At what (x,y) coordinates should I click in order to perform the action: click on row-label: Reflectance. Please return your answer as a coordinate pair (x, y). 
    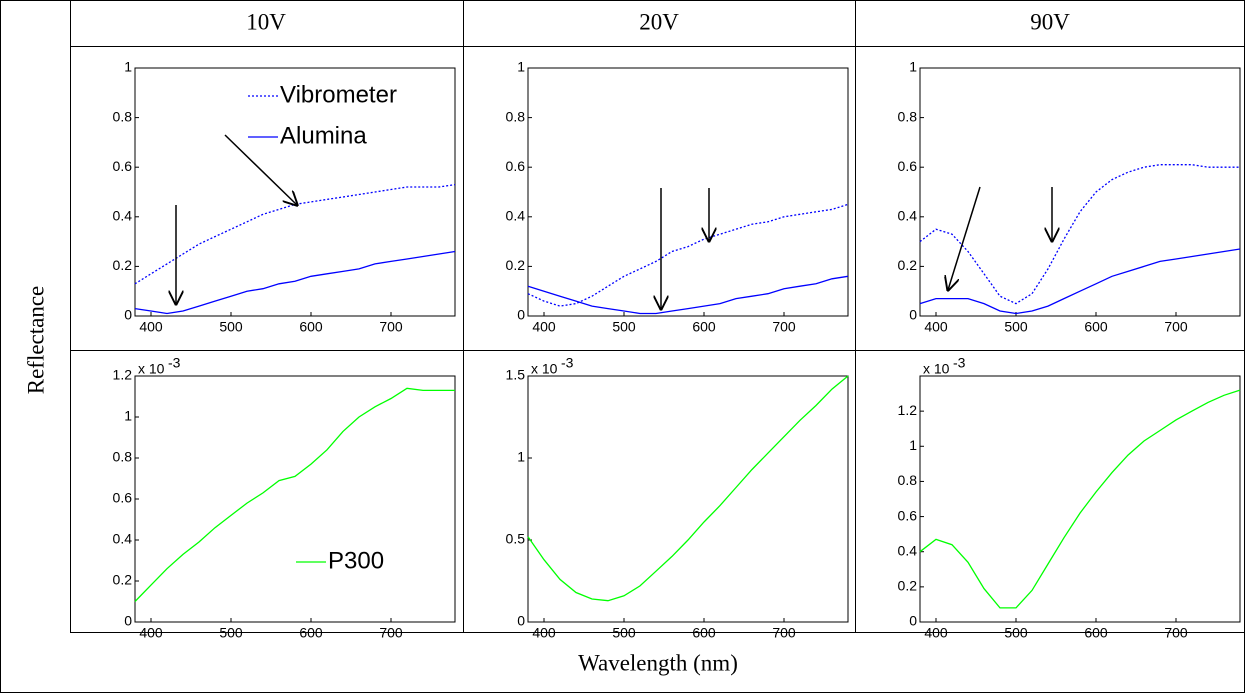
    Looking at the image, I should click on (35, 340).